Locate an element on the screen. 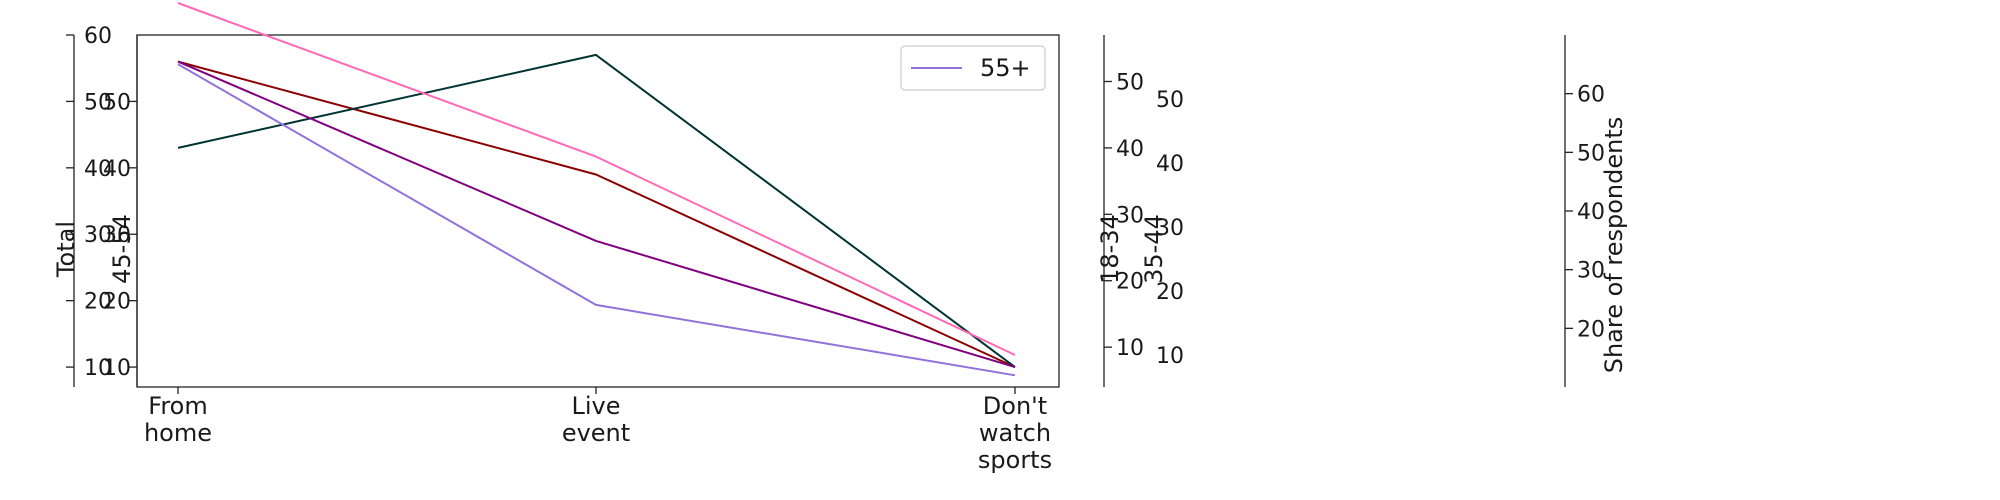 Image resolution: width=2000 pixels, height=500 pixels. tick-label-a3544-40: 40 is located at coordinates (1170, 164).